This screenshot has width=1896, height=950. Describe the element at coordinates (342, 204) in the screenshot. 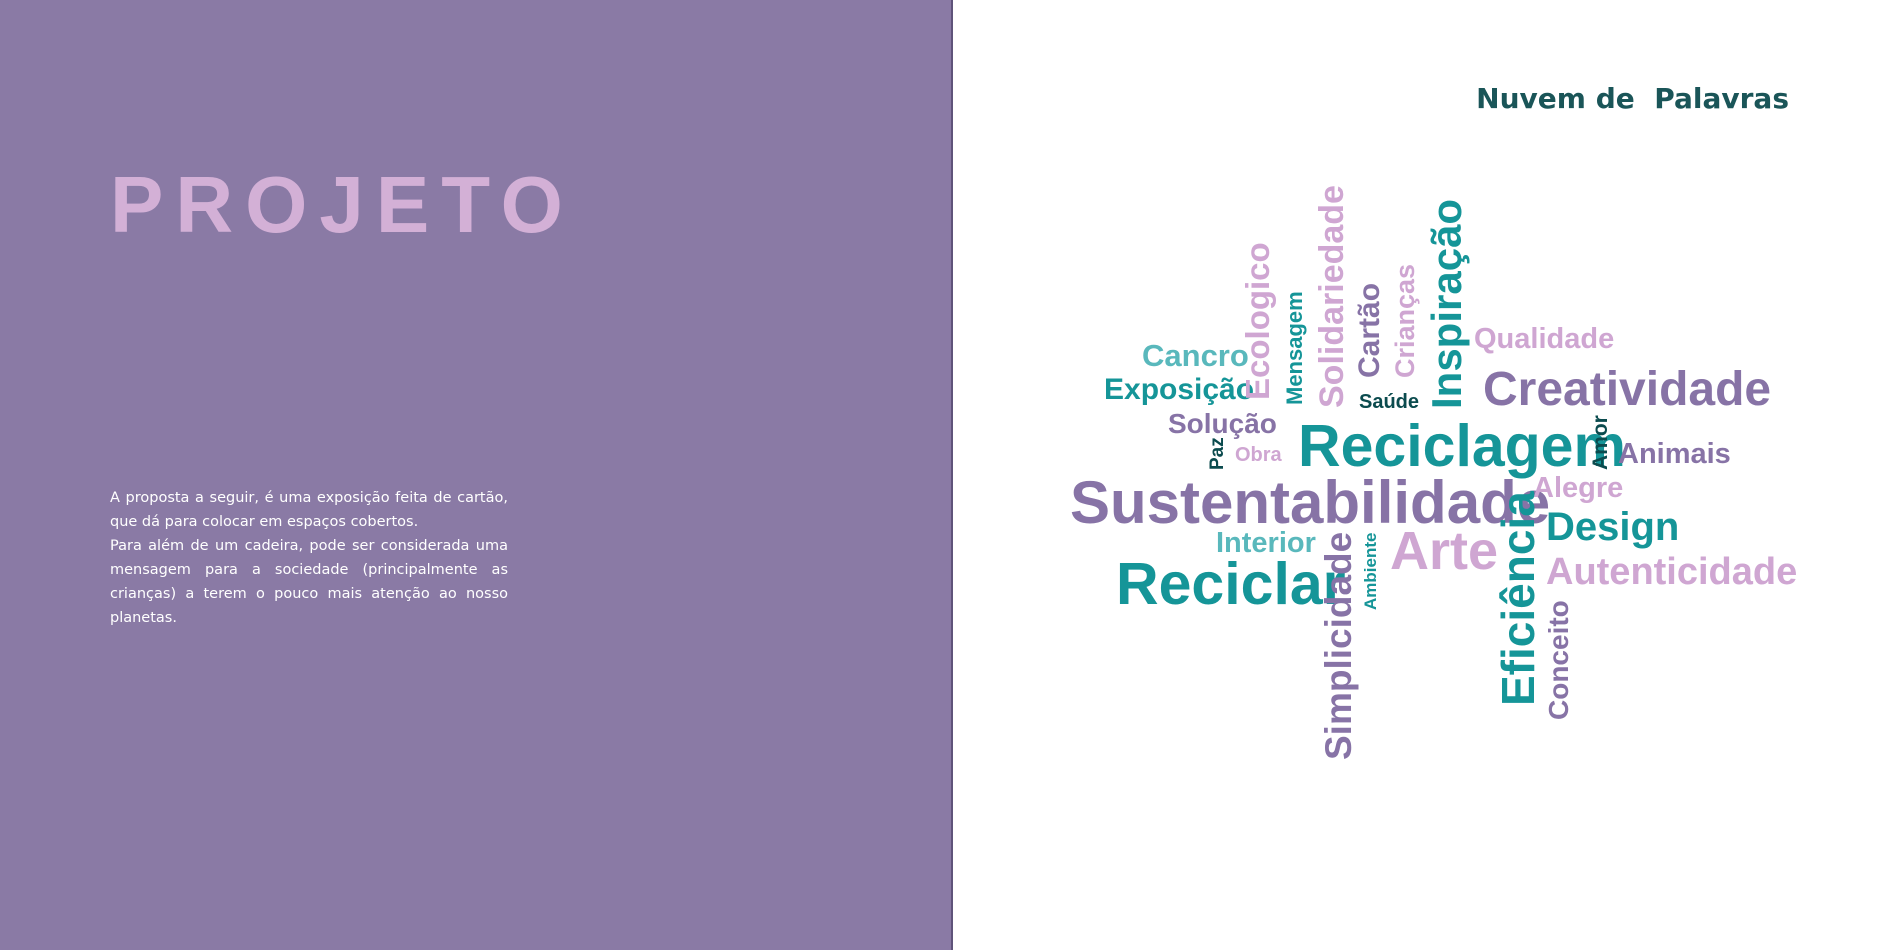

I see `page-title: PROJETO` at that location.